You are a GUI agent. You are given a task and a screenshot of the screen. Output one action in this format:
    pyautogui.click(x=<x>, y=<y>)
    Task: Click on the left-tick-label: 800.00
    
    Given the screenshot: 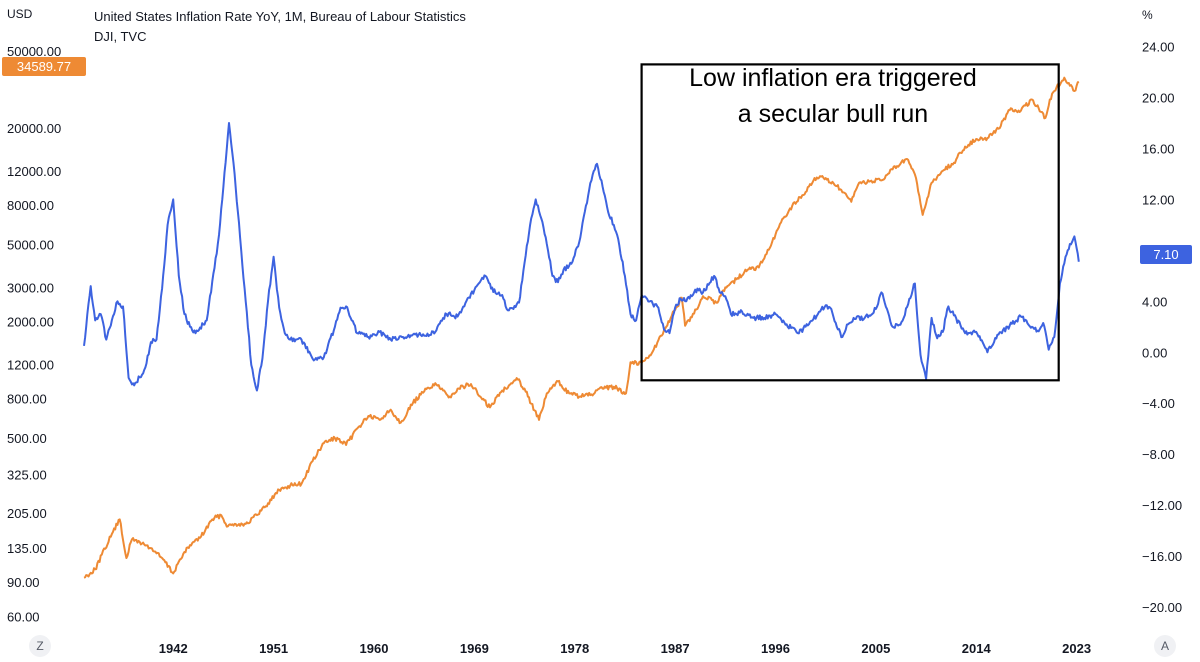 What is the action you would take?
    pyautogui.click(x=27, y=399)
    